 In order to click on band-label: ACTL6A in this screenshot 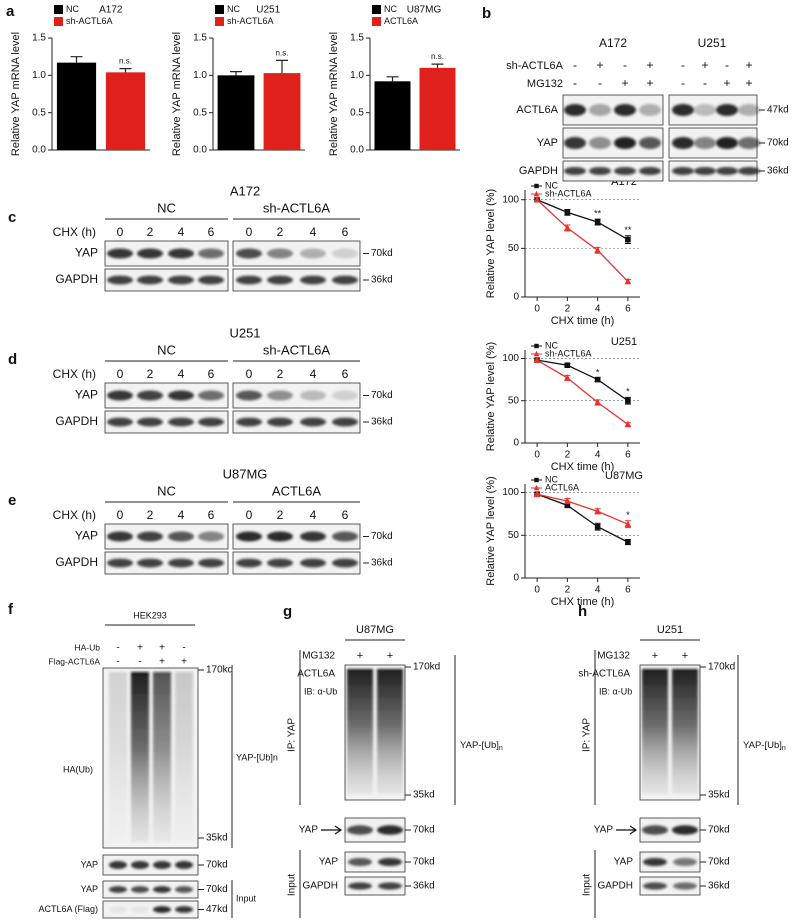, I will do `click(537, 110)`.